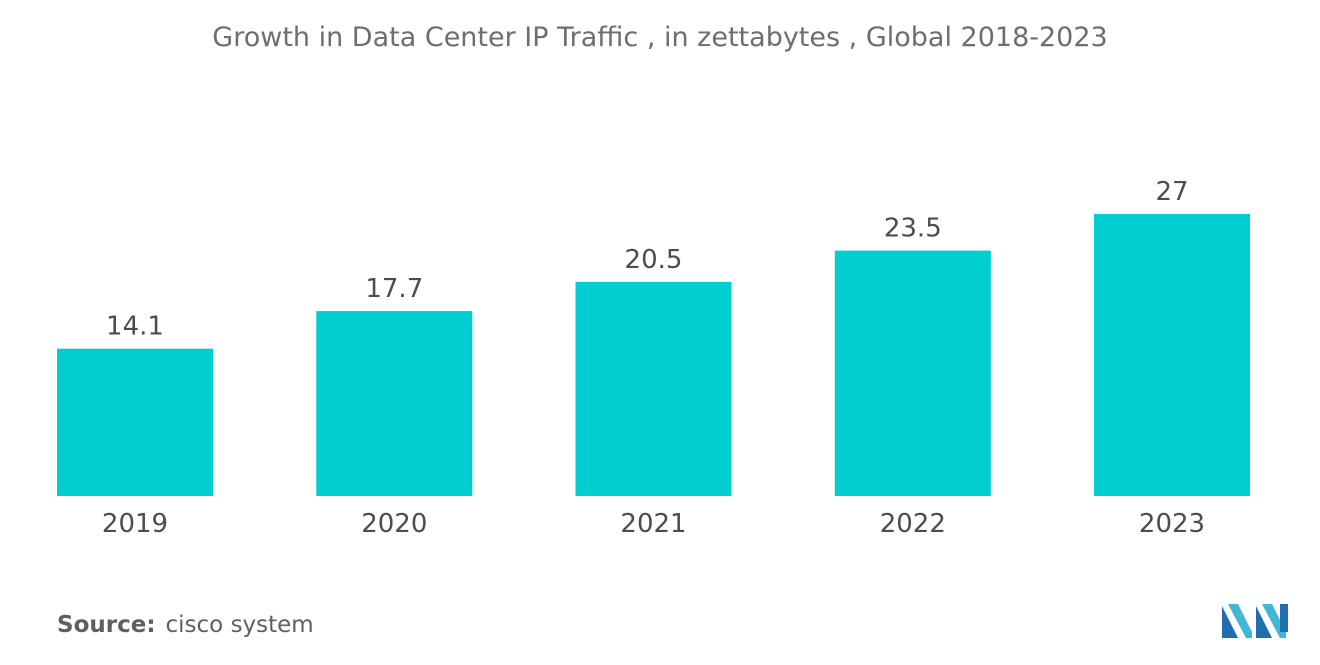 The width and height of the screenshot is (1320, 665). What do you see at coordinates (239, 625) in the screenshot?
I see `source-text: cisco system` at bounding box center [239, 625].